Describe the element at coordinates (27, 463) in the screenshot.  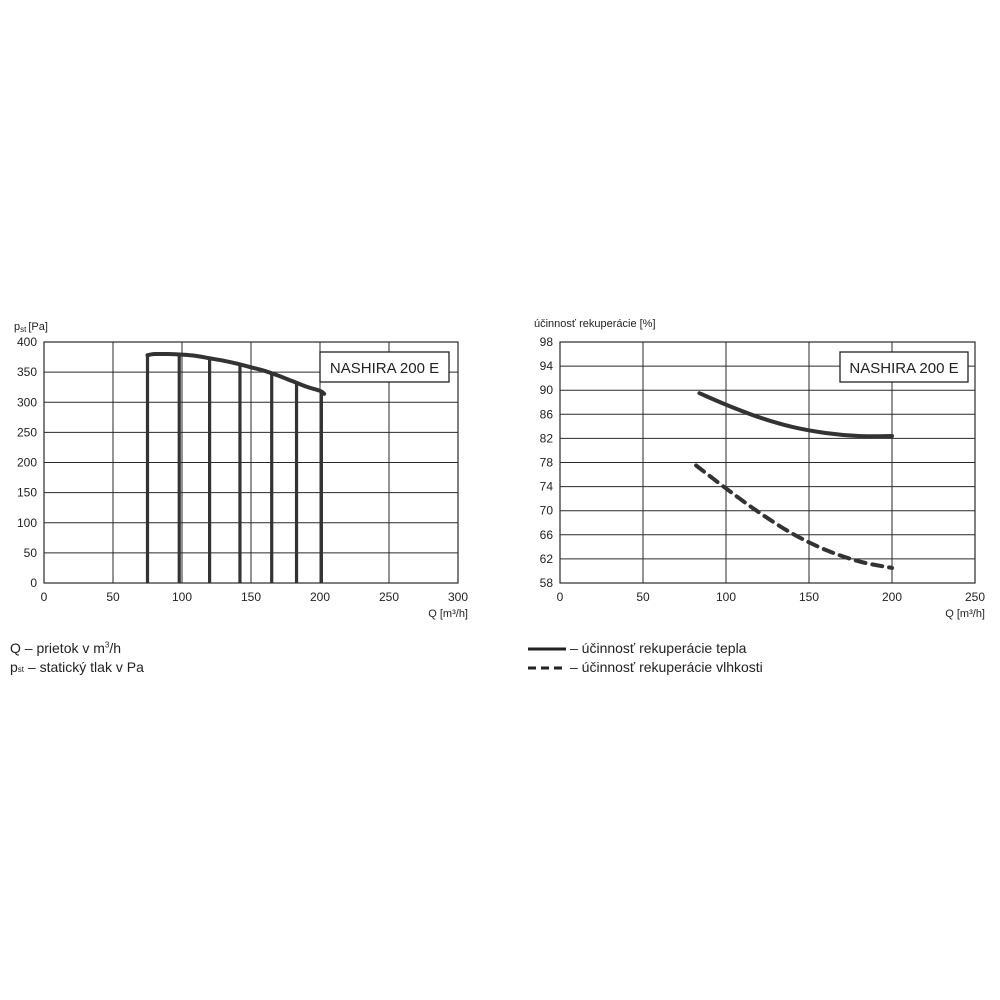
I see `pressure-y-tick-label: 200` at that location.